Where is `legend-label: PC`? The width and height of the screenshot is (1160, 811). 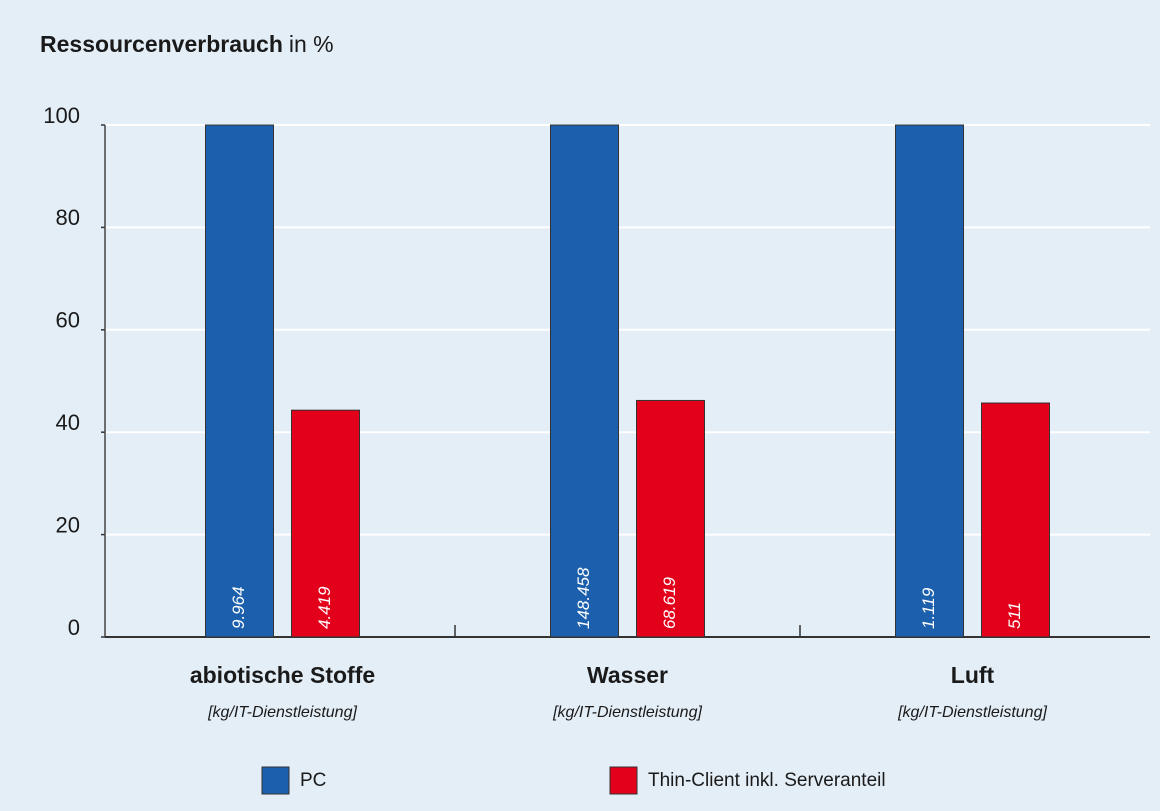 legend-label: PC is located at coordinates (313, 780).